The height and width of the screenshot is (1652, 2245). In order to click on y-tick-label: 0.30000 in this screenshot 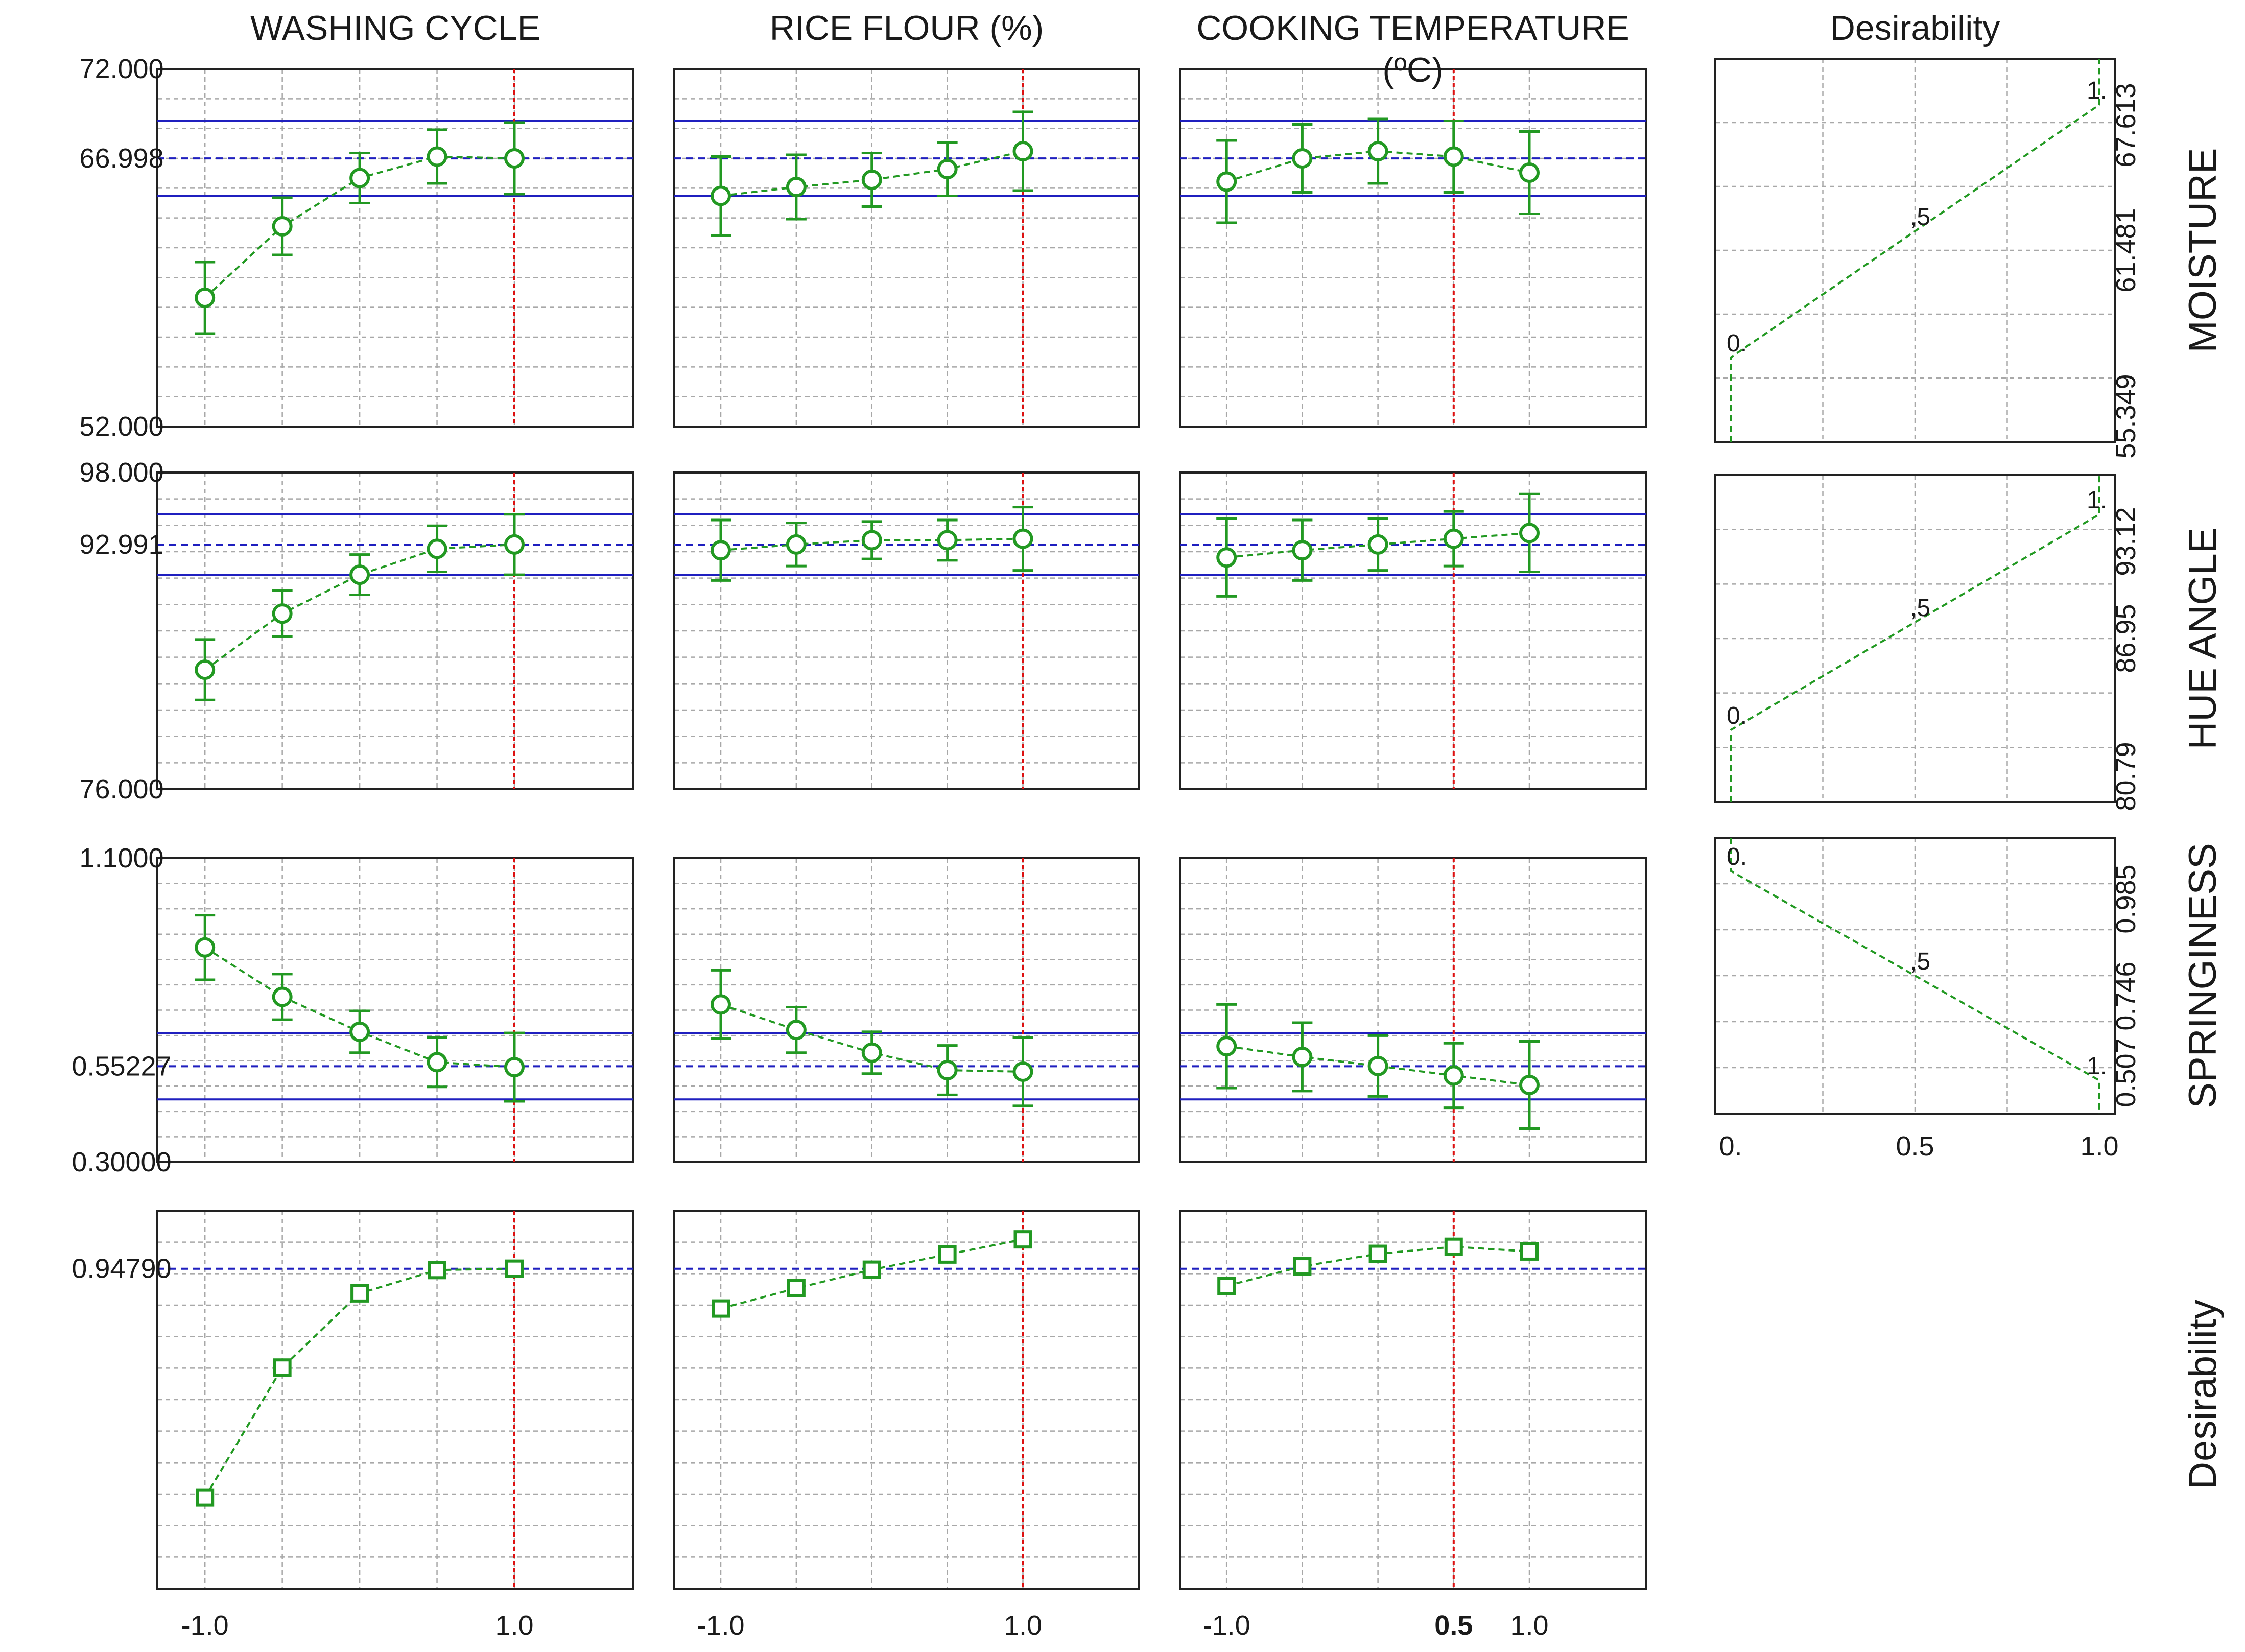, I will do `click(122, 1162)`.